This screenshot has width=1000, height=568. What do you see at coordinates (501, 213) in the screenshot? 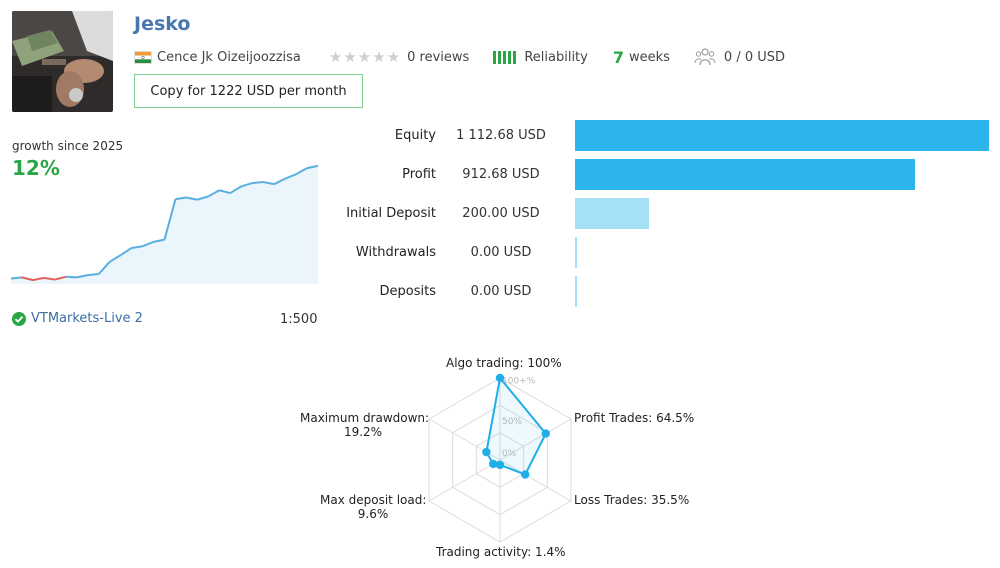
I see `stat-value: 200.00 USD` at bounding box center [501, 213].